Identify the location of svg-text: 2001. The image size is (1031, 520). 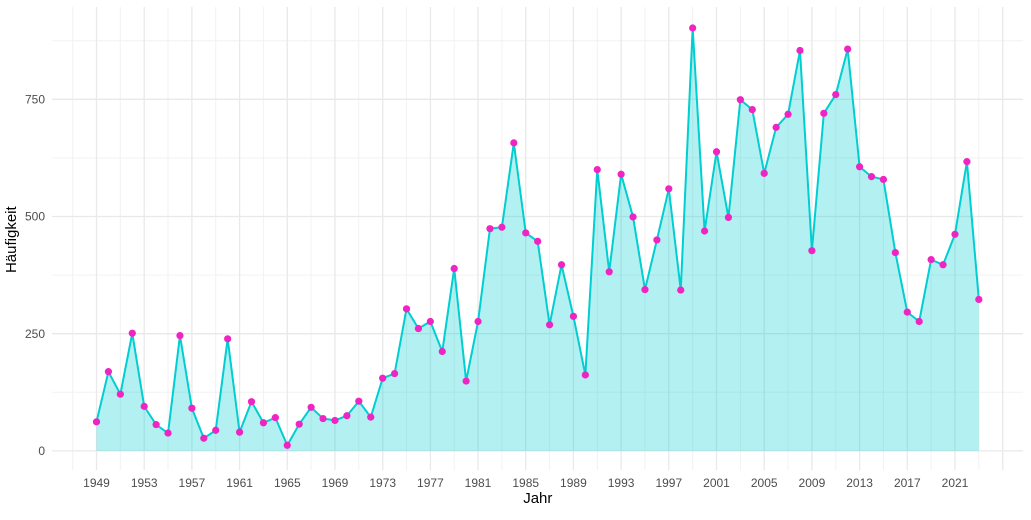
(716, 483).